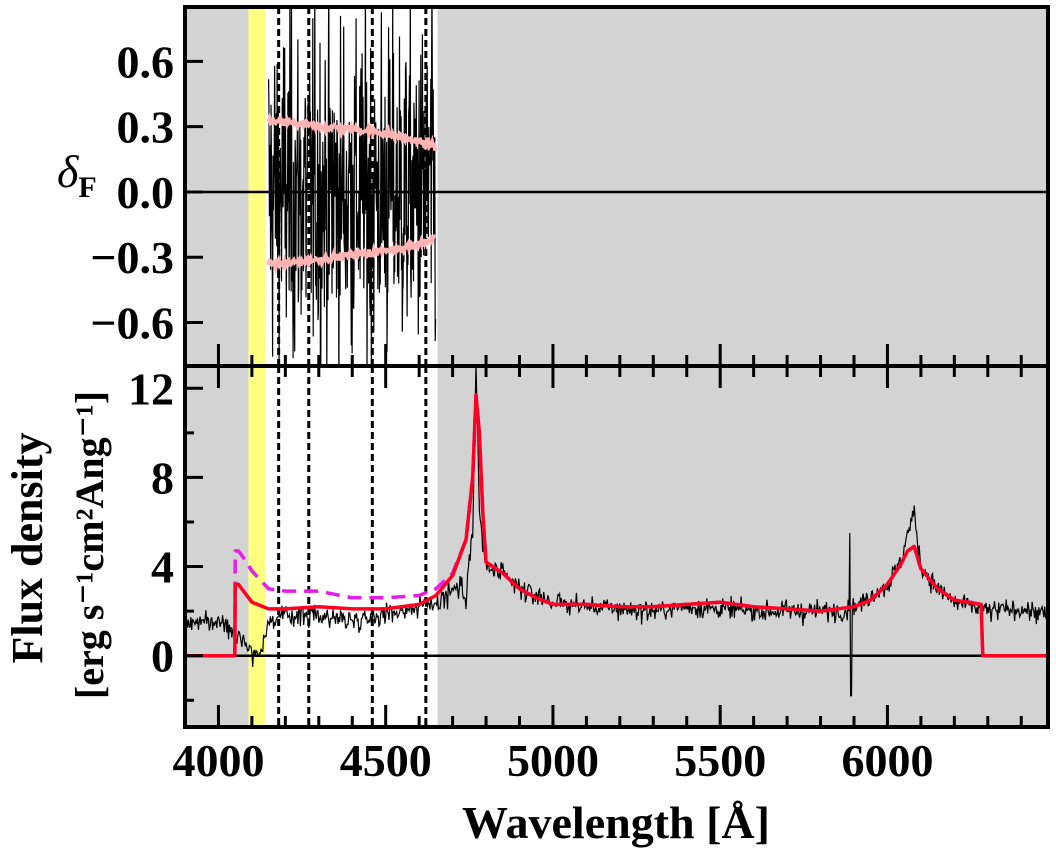  Describe the element at coordinates (887, 760) in the screenshot. I see `x-tick-label: 6000` at that location.